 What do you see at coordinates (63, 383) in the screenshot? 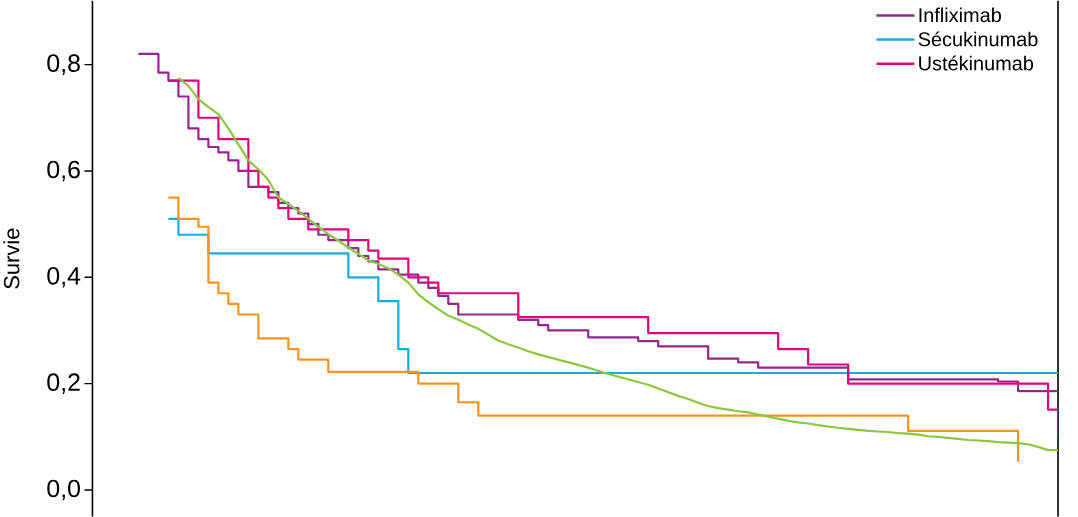
I see `y-tick-label: 0,2` at bounding box center [63, 383].